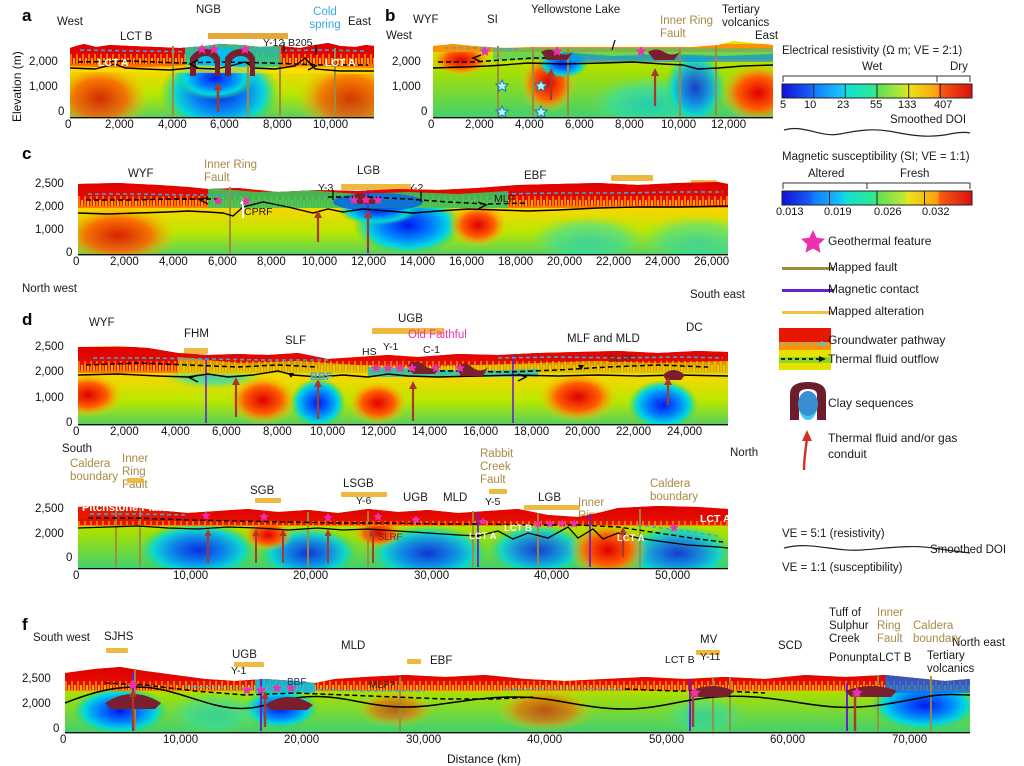 Image resolution: width=1024 pixels, height=766 pixels. What do you see at coordinates (69, 558) in the screenshot?
I see `panel-e-ytick-0: 0` at bounding box center [69, 558].